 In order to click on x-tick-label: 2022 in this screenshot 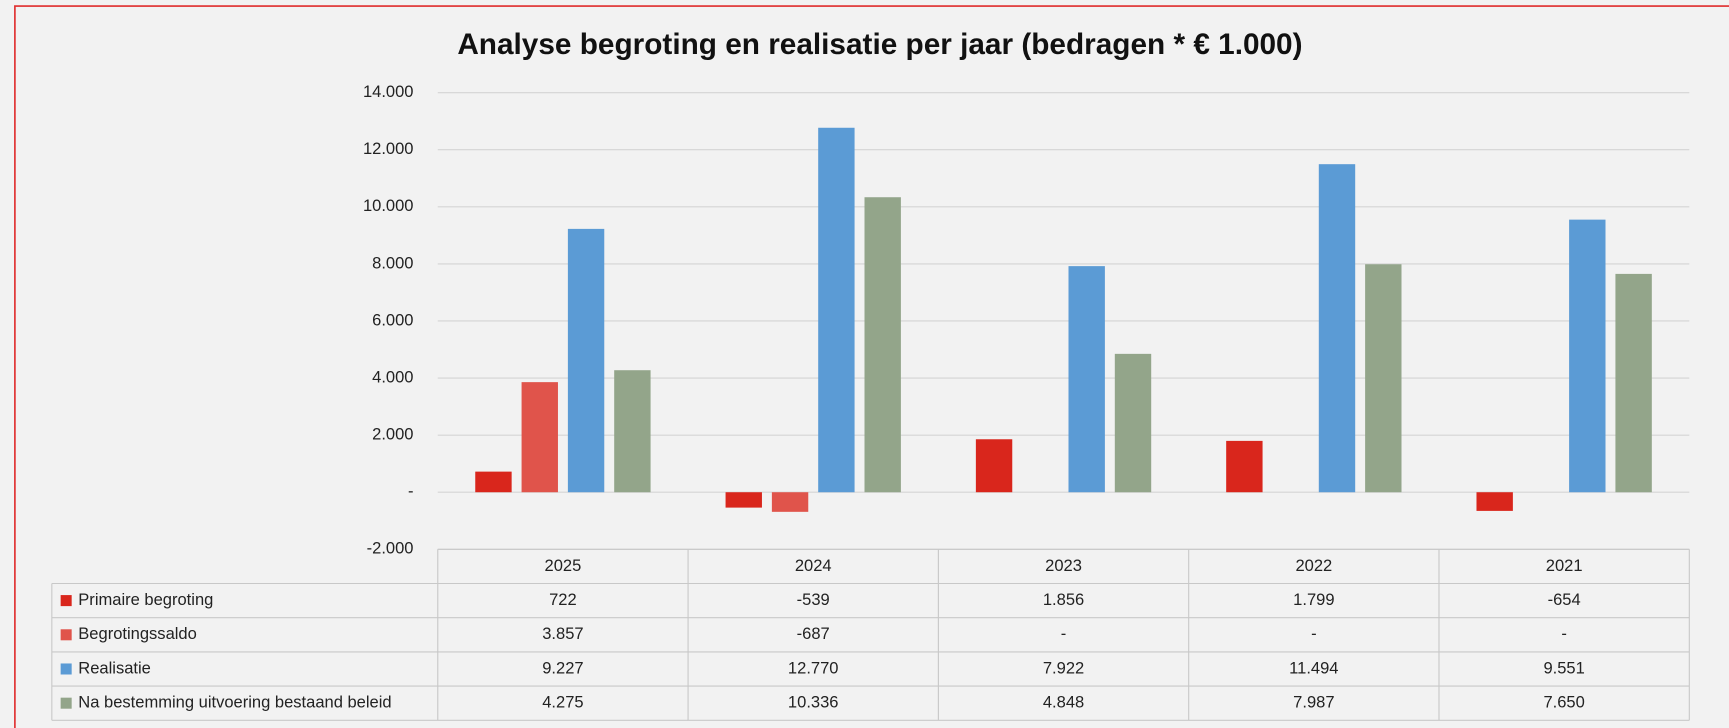, I will do `click(1313, 565)`.